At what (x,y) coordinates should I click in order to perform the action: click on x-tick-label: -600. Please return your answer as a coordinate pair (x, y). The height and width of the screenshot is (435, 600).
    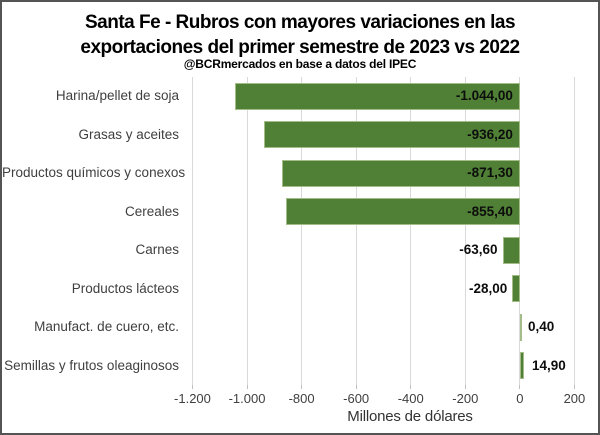
    Looking at the image, I should click on (356, 398).